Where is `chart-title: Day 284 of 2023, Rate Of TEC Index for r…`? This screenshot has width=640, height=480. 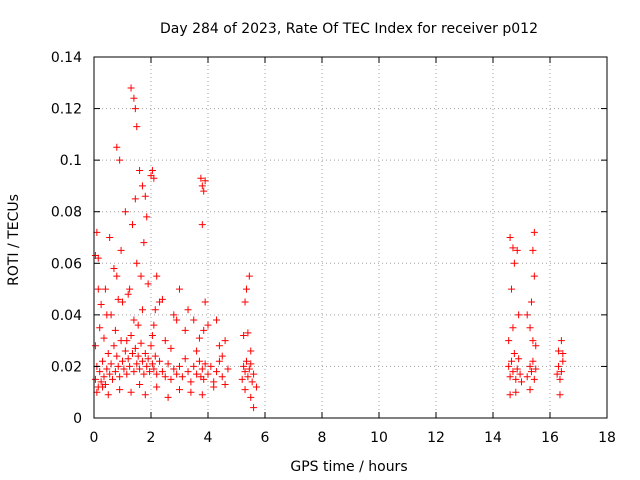 chart-title: Day 284 of 2023, Rate Of TEC Index for r… is located at coordinates (349, 29).